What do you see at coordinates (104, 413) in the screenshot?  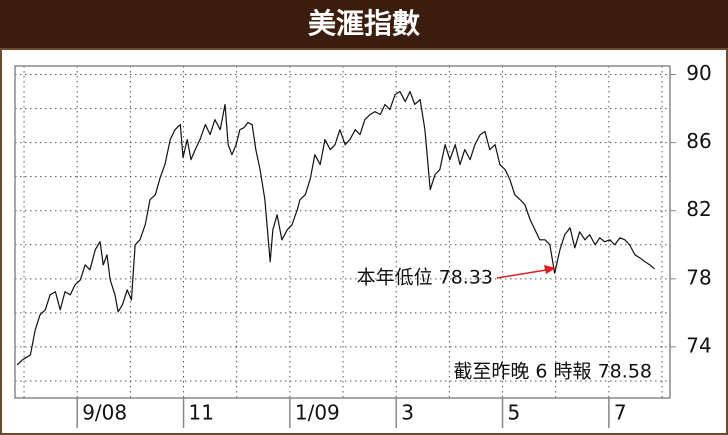 I see `x-tick-label: 9/08` at bounding box center [104, 413].